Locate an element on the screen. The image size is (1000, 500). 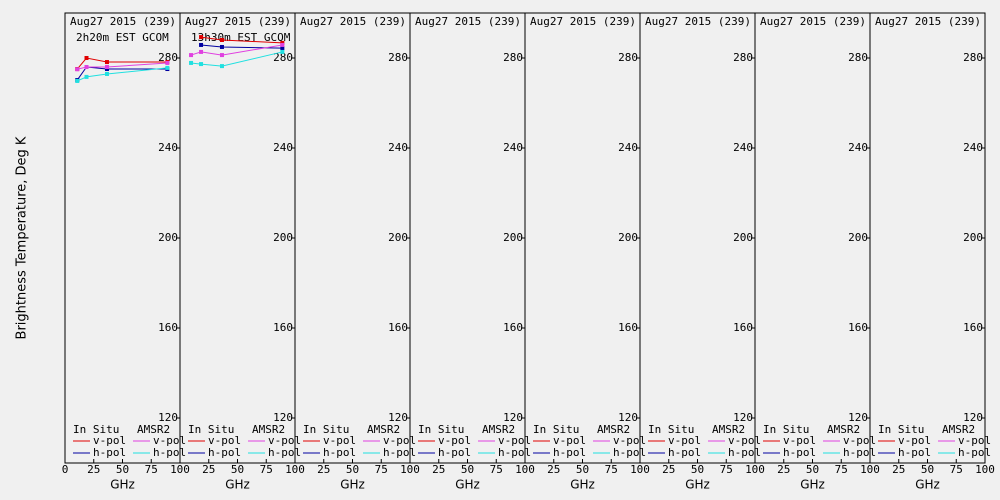
panel-subtitle: 13h30m EST GCOM is located at coordinates (241, 37).